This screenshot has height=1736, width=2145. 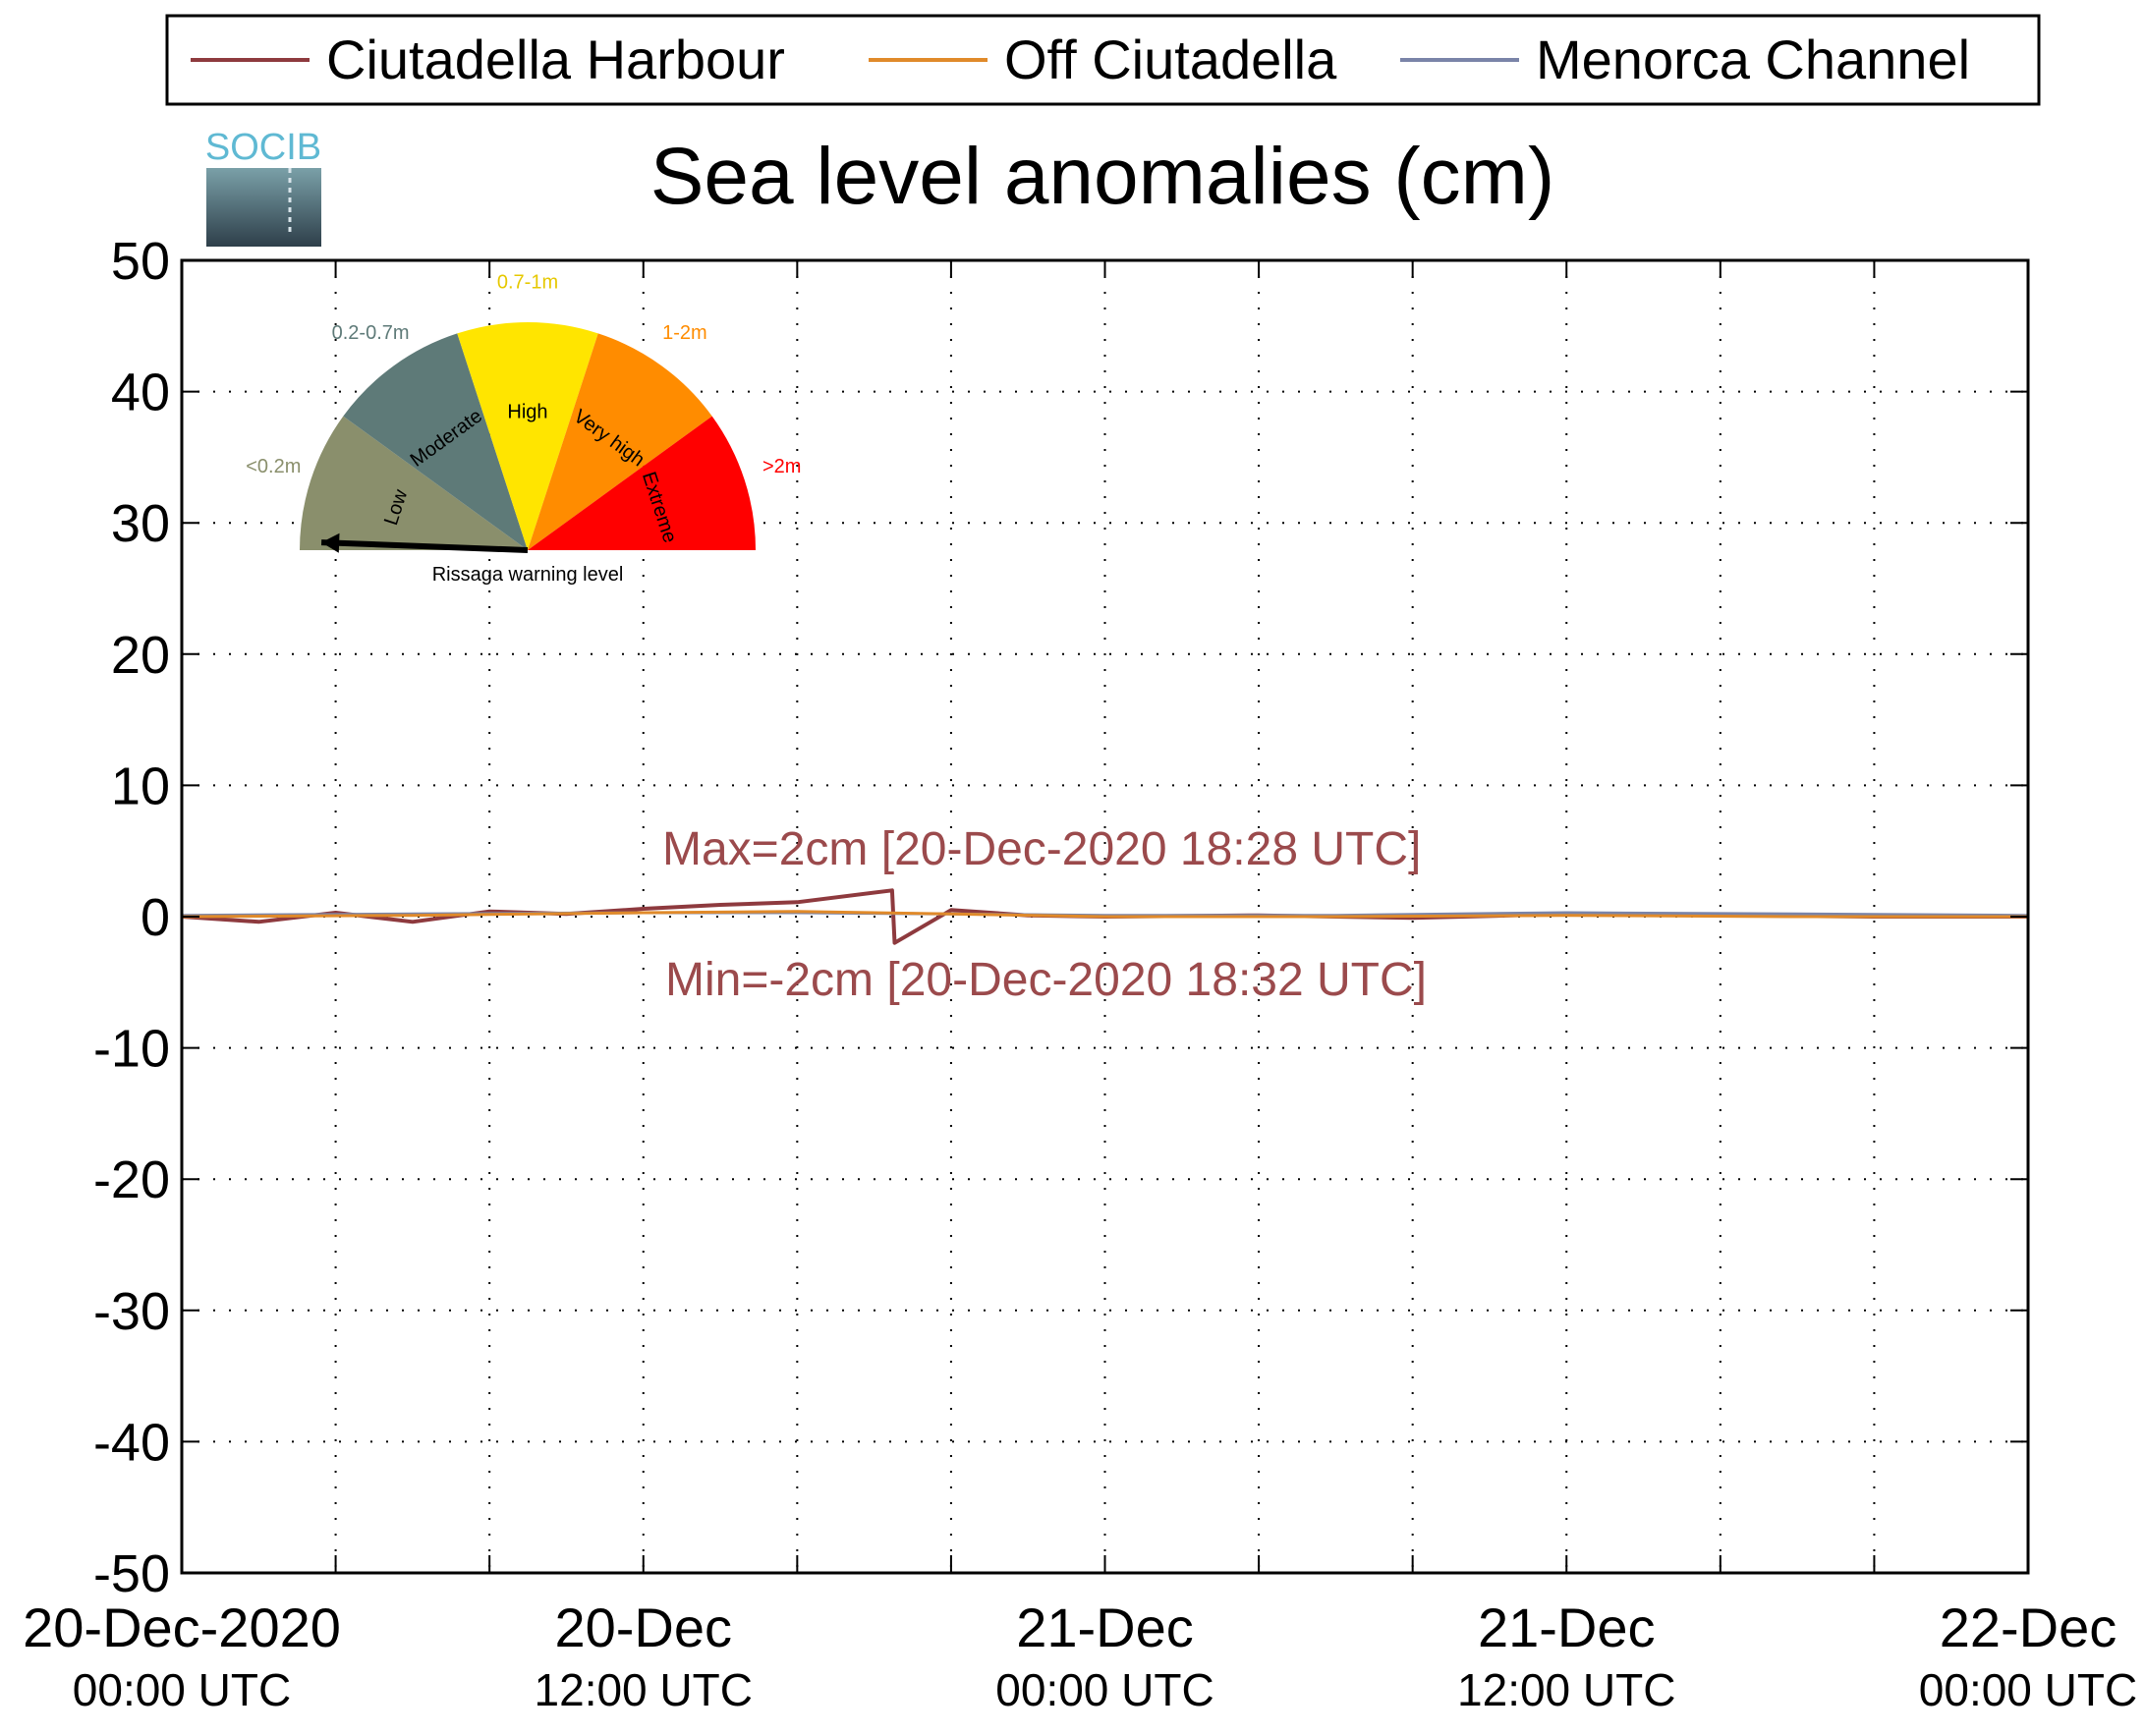 I want to click on y-tick-label: 40, so click(x=140, y=393).